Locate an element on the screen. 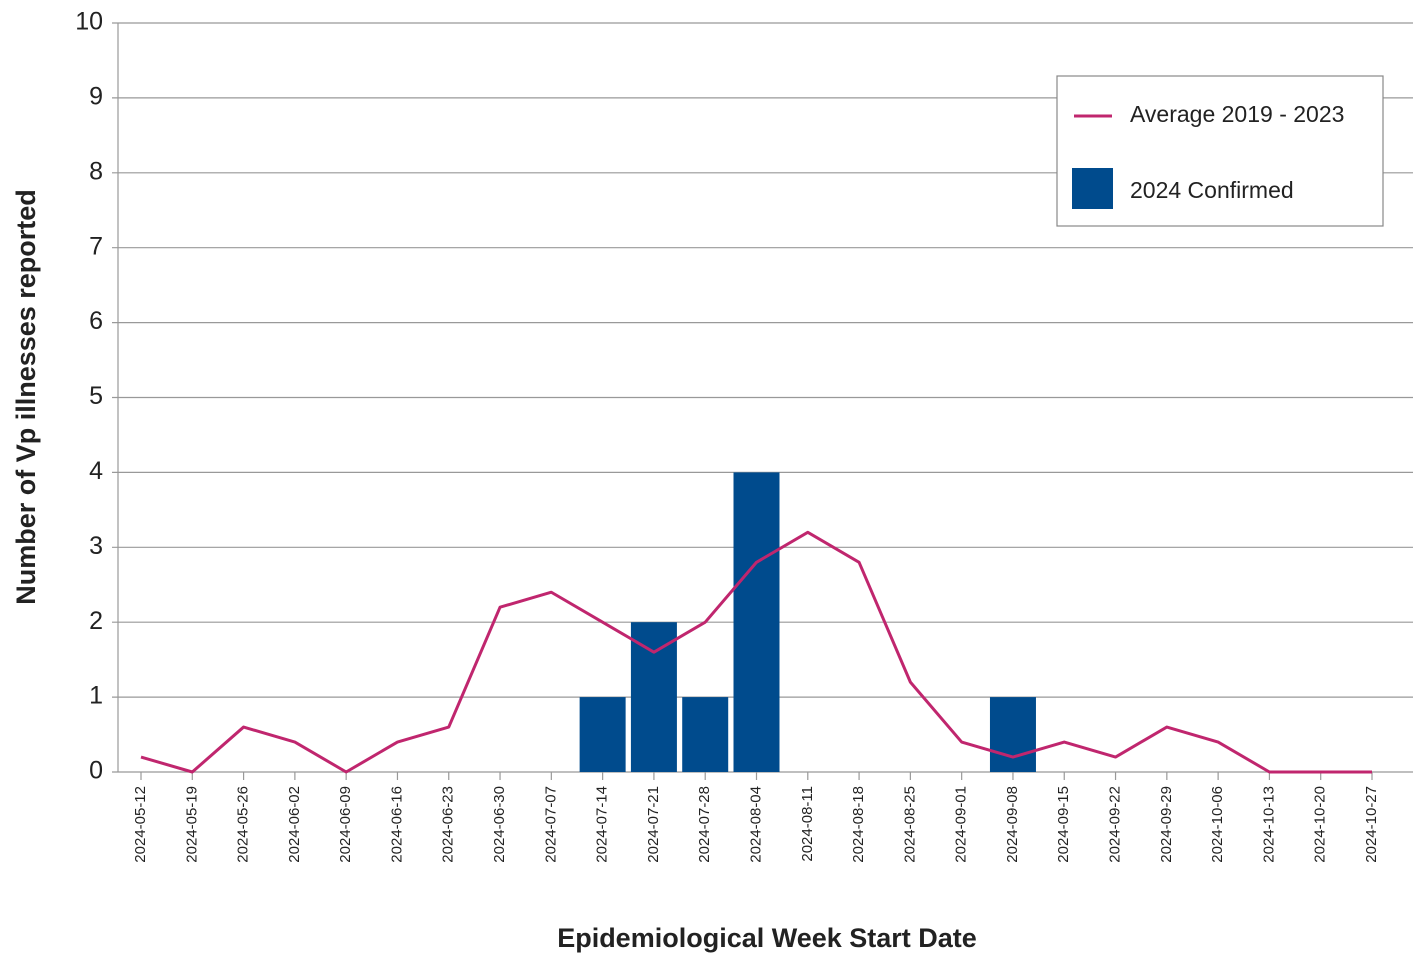 This screenshot has width=1413, height=958. y-tick-label: 0 is located at coordinates (96, 771).